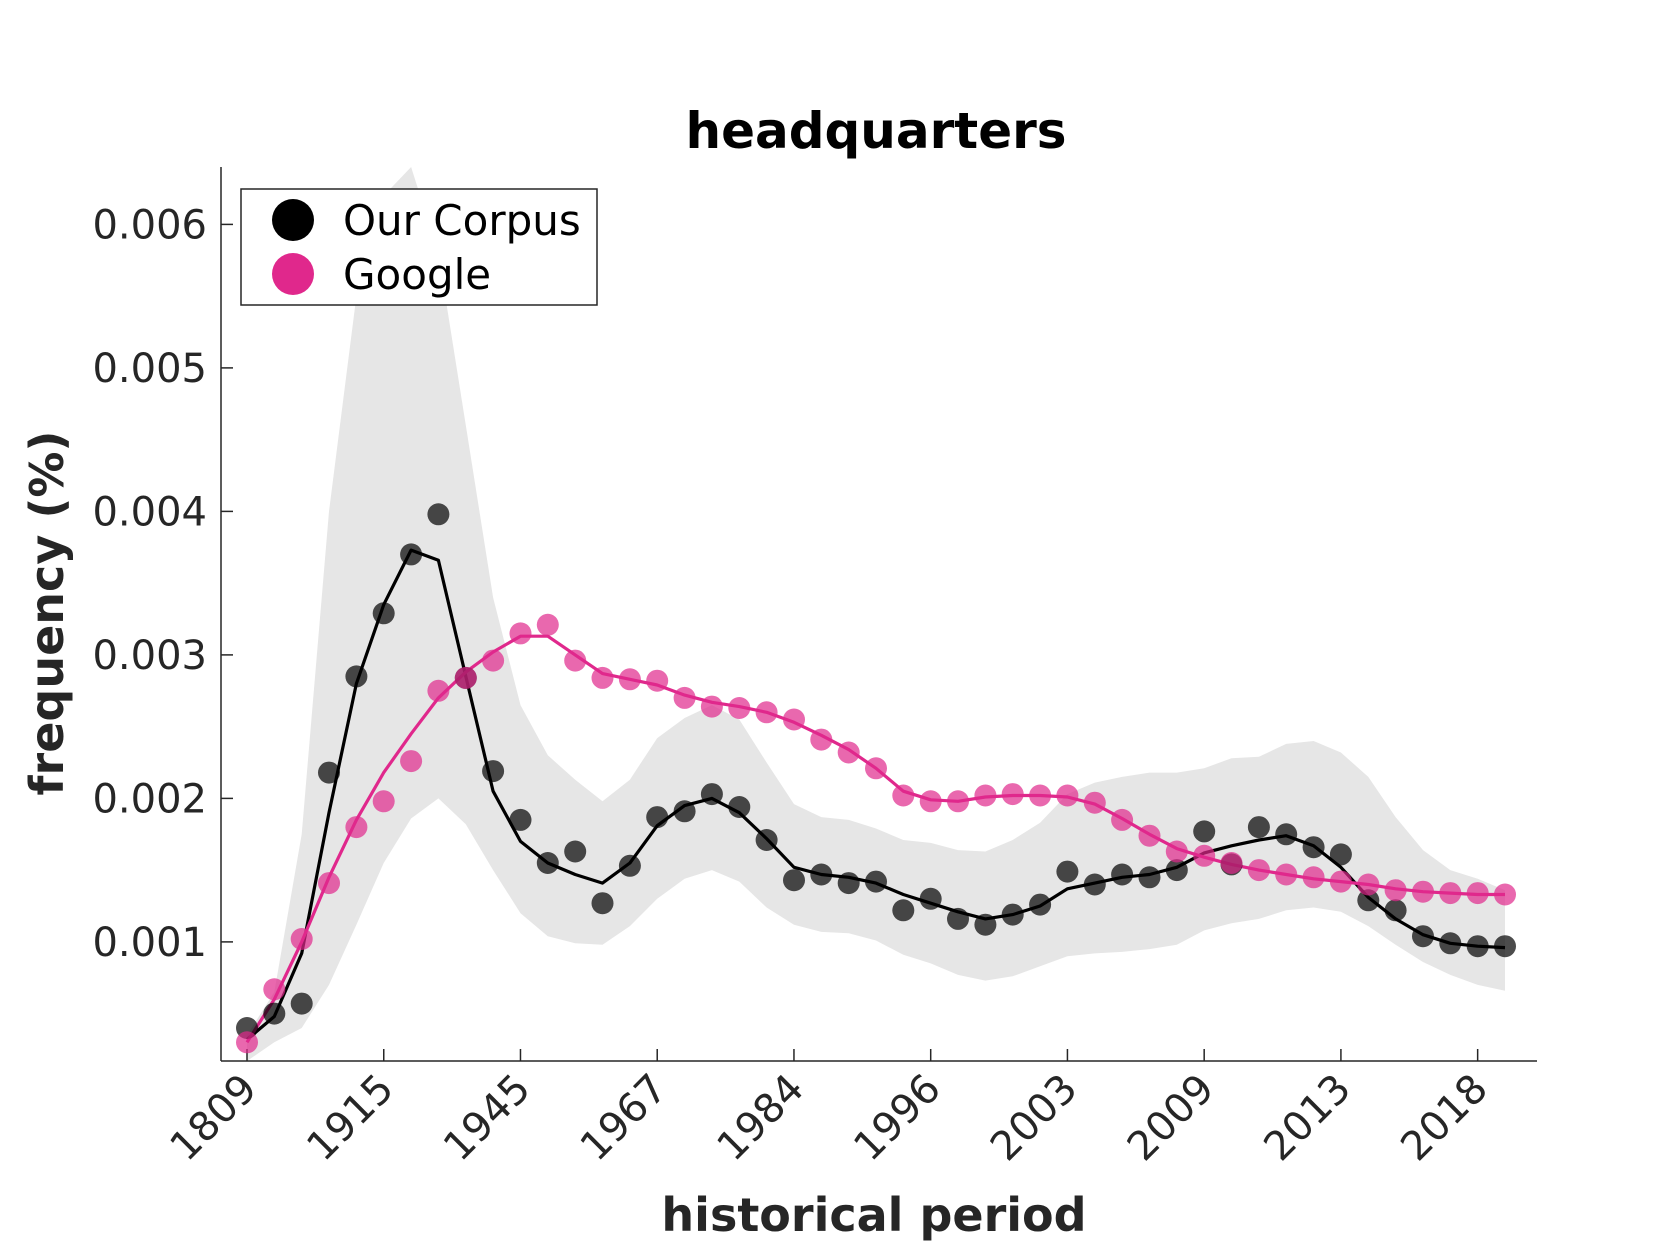 Image resolution: width=1680 pixels, height=1260 pixels. I want to click on chart-title: headquarters, so click(875, 131).